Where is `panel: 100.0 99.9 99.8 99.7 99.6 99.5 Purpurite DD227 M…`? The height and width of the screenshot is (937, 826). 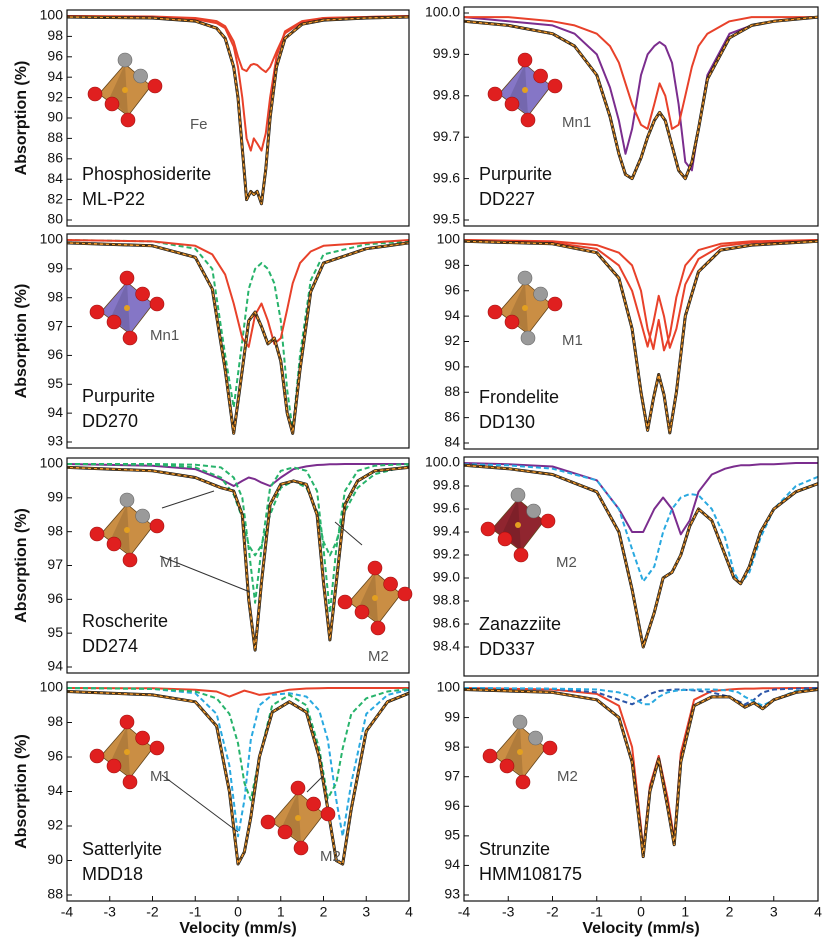 panel: 100.0 99.9 99.8 99.7 99.6 99.5 Purpurite DD227 M… is located at coordinates (622, 115).